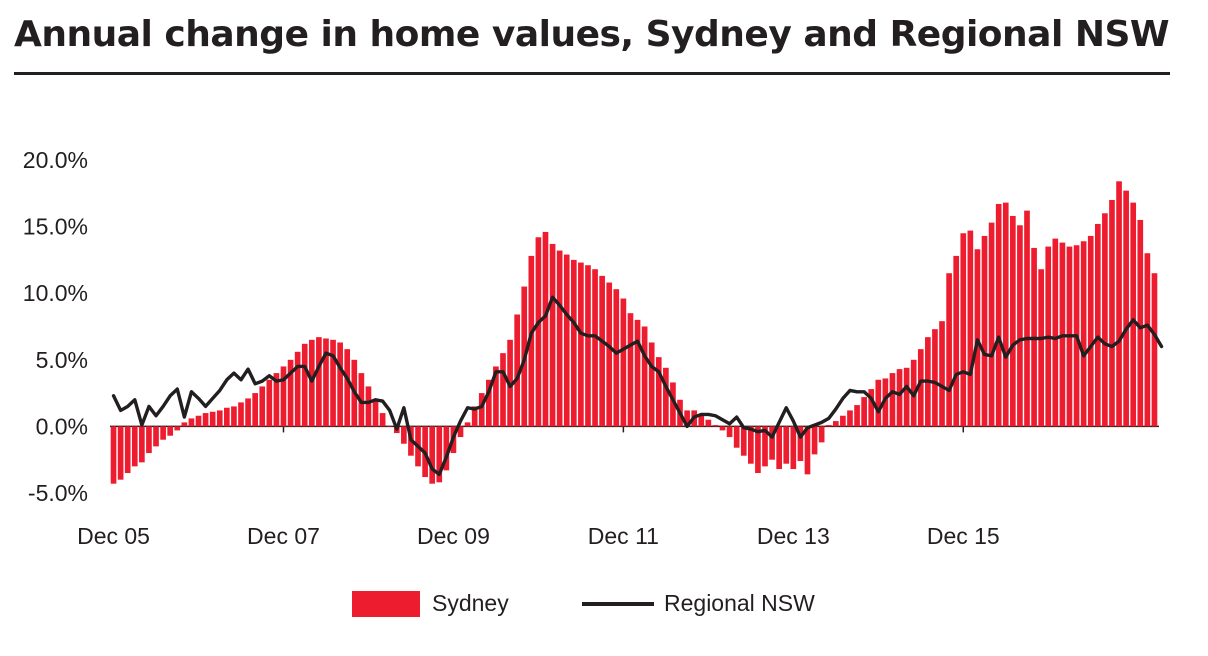  I want to click on y-tick-label: 5.0%, so click(62, 360).